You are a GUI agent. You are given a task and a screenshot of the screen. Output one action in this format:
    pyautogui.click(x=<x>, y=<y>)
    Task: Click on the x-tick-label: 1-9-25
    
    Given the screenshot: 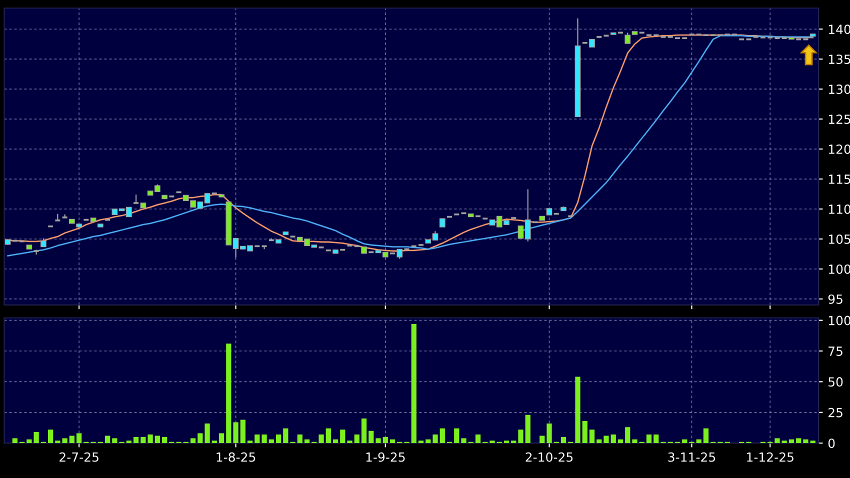 What is the action you would take?
    pyautogui.click(x=385, y=457)
    